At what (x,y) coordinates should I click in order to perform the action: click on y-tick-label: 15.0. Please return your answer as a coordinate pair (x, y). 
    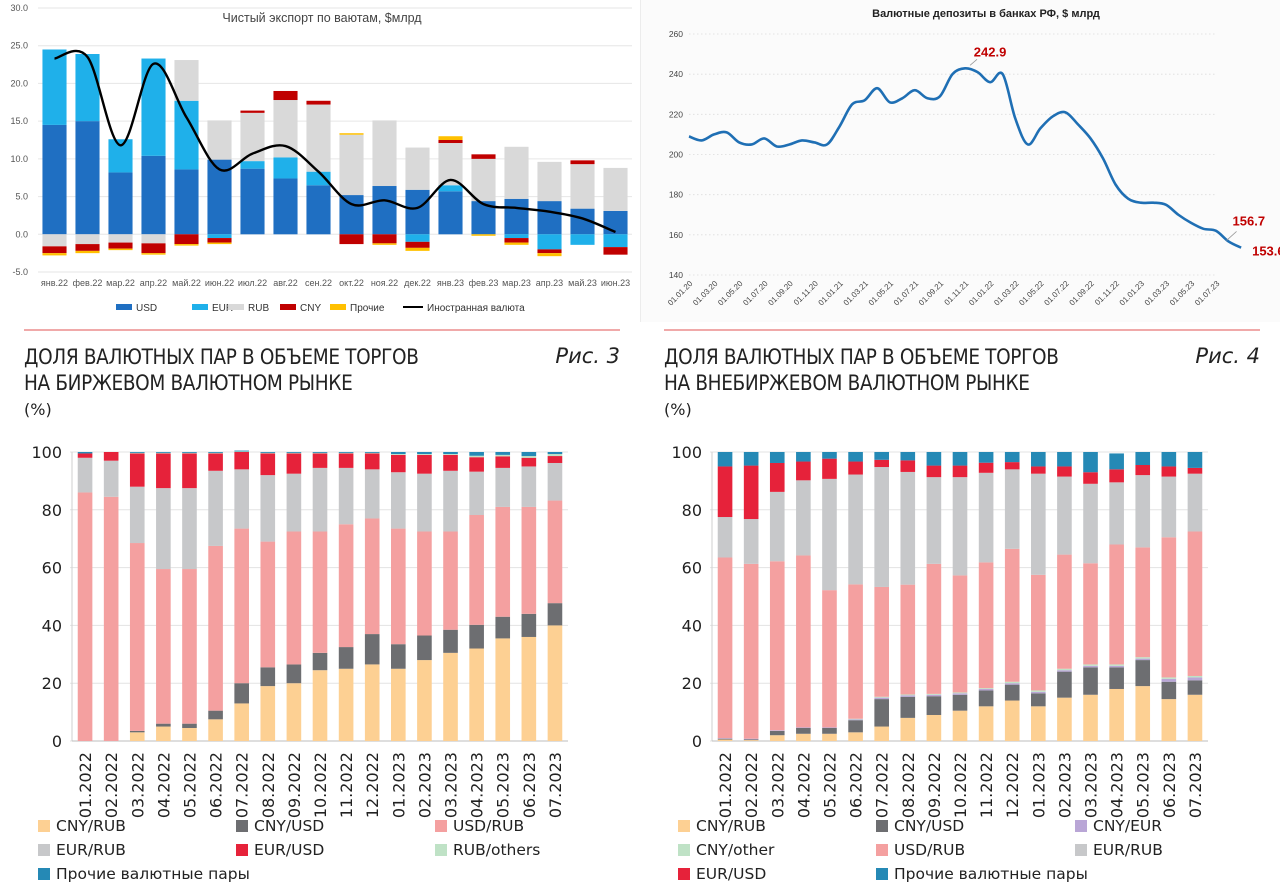
    Looking at the image, I should click on (19, 121).